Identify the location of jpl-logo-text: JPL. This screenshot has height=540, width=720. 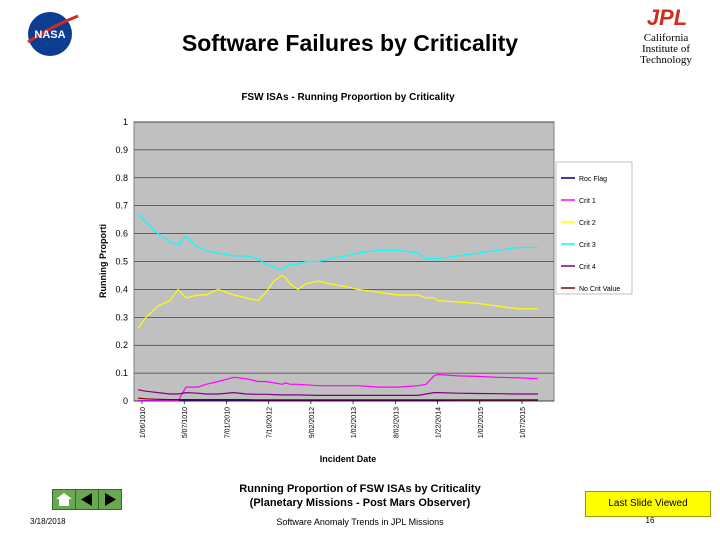
(667, 17).